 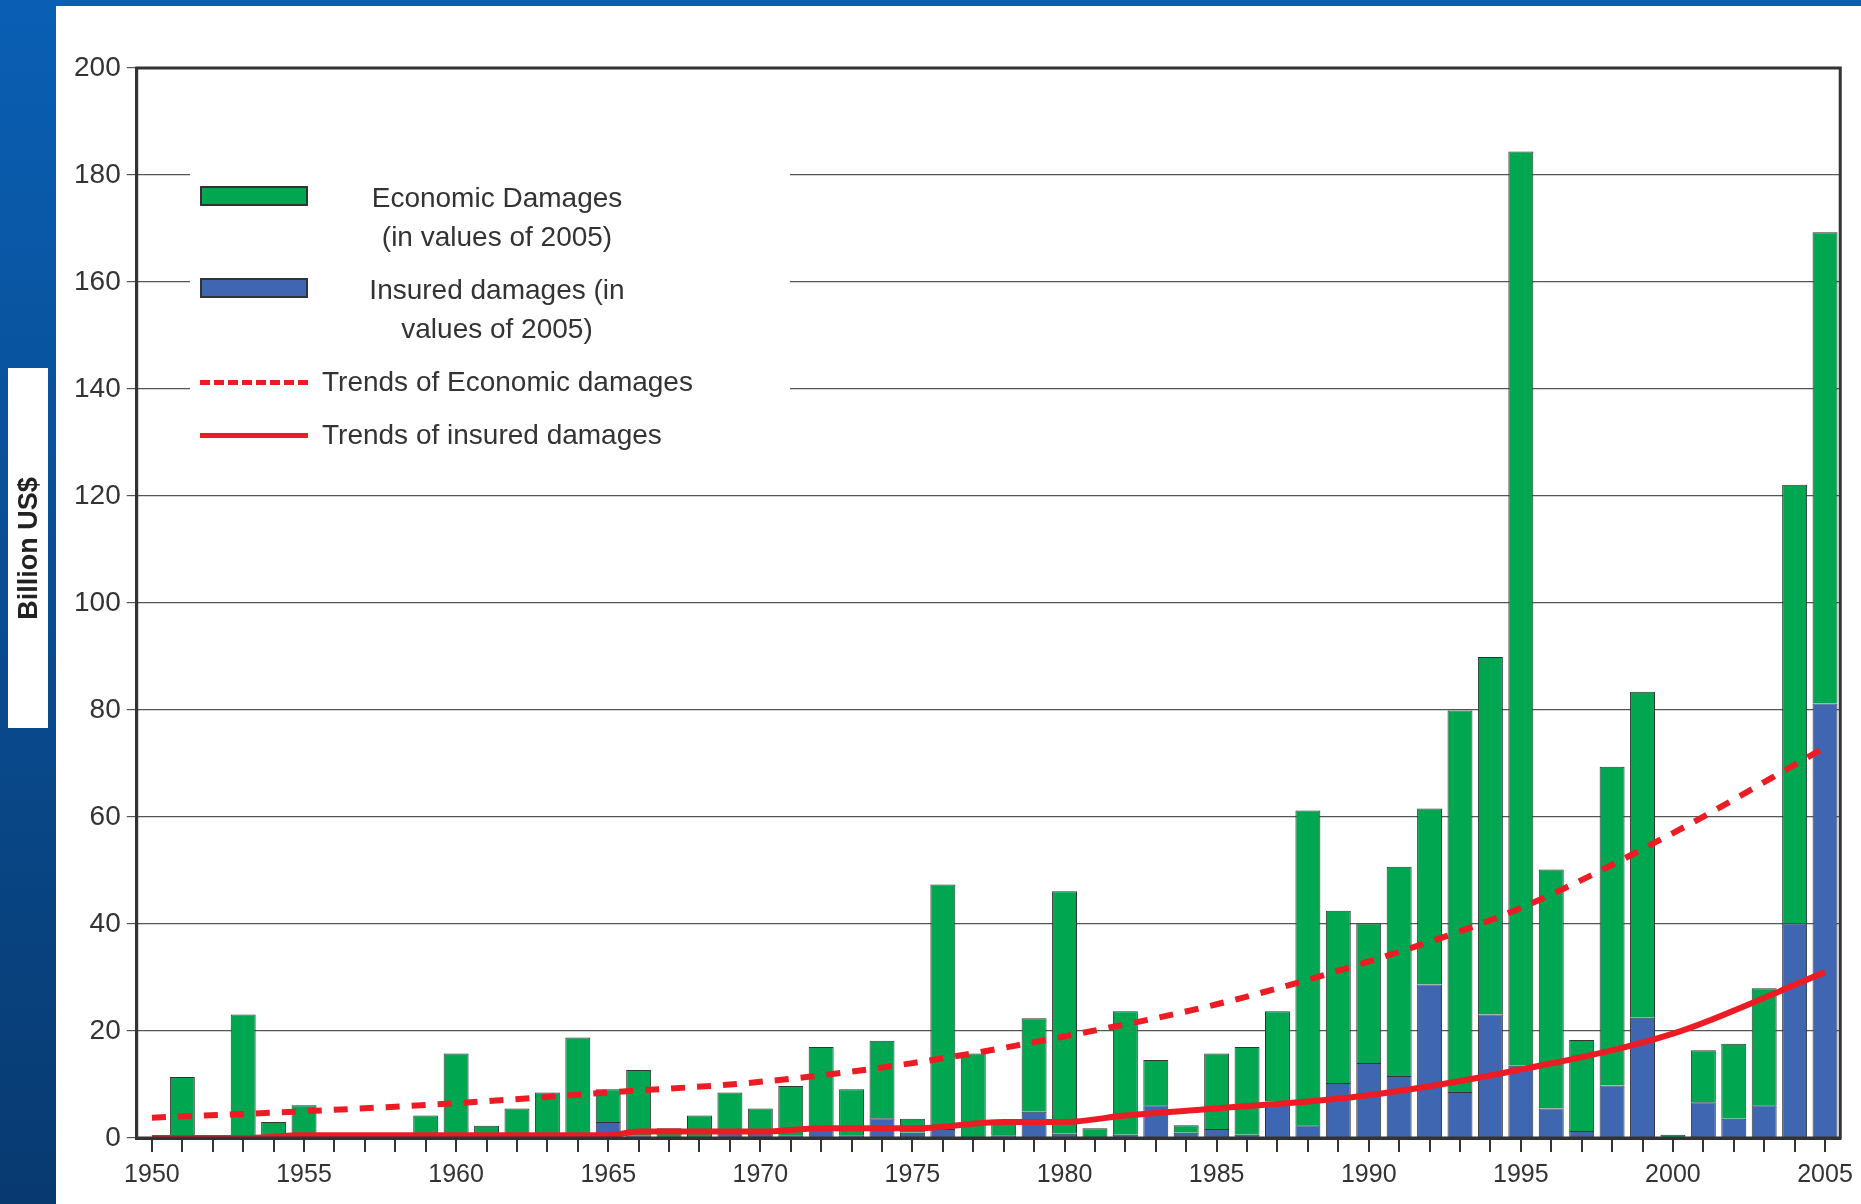 What do you see at coordinates (1368, 1172) in the screenshot?
I see `x-tick-label: 1990` at bounding box center [1368, 1172].